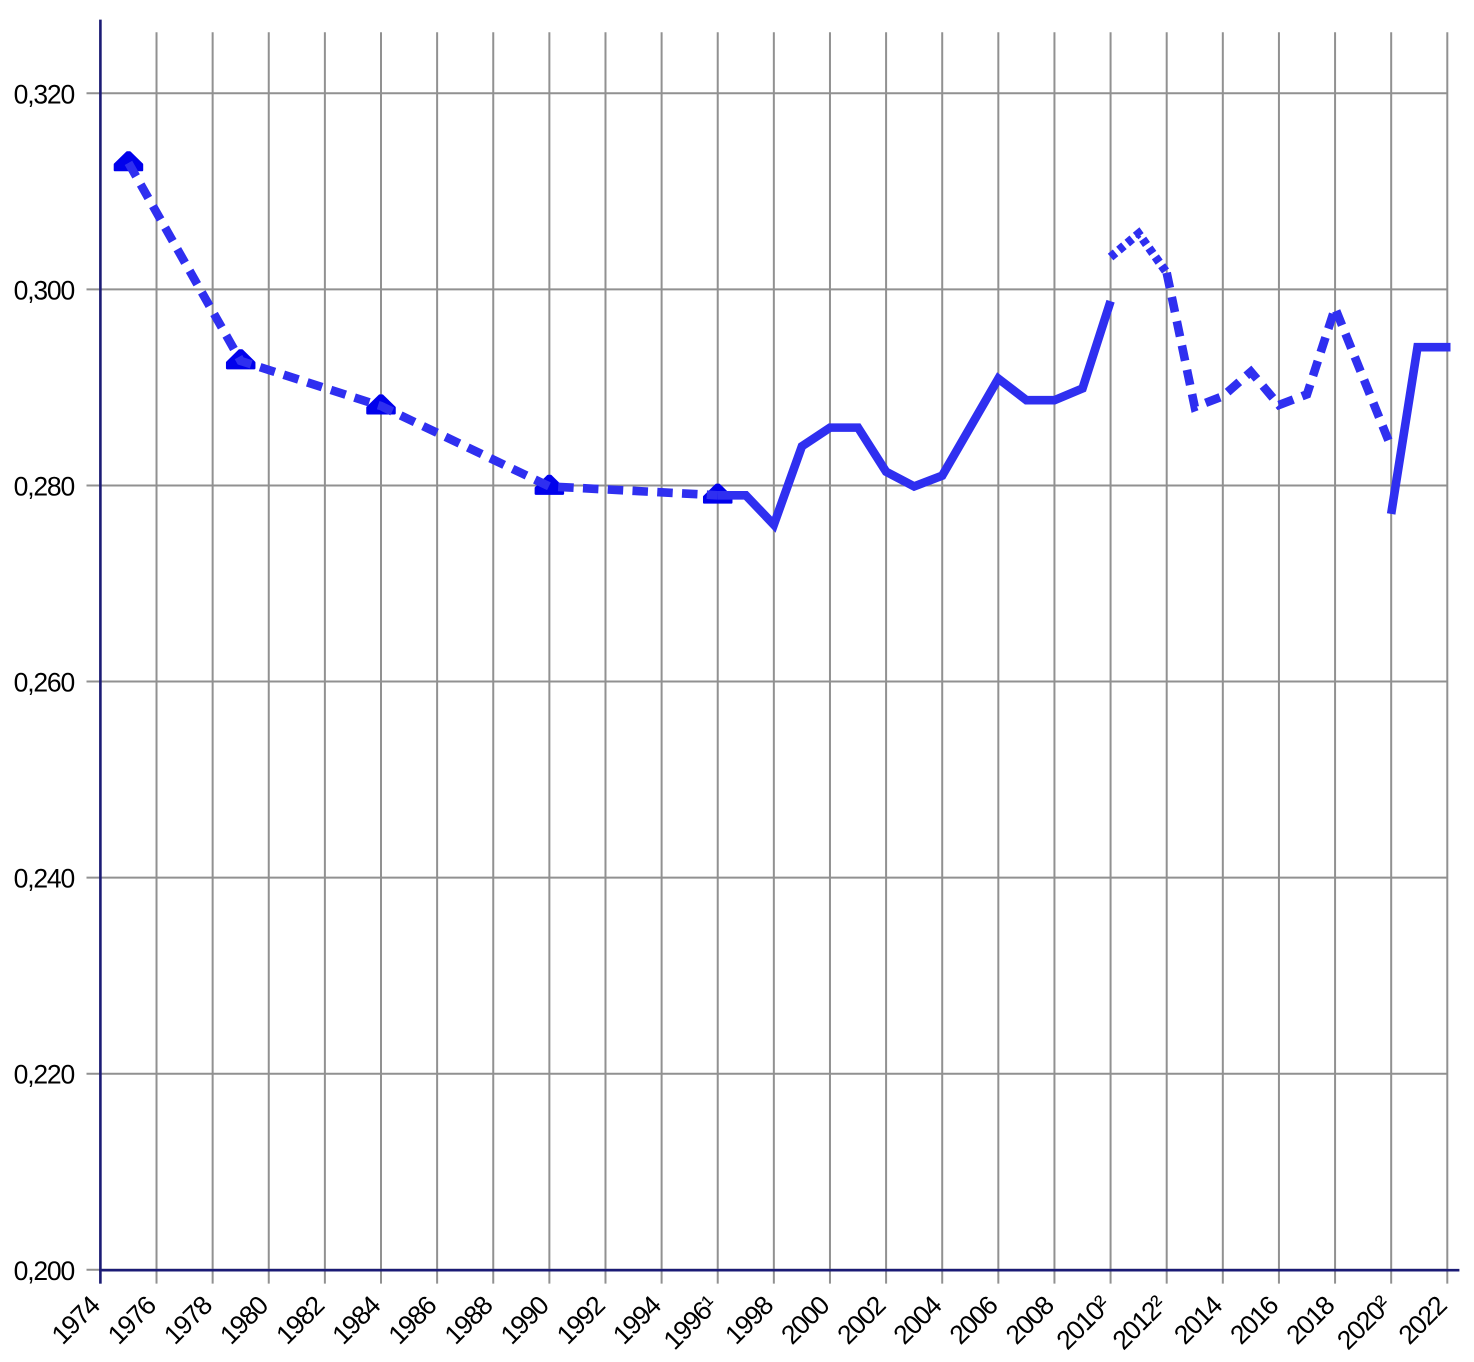 The height and width of the screenshot is (1362, 1474). What do you see at coordinates (44, 1075) in the screenshot?
I see `svg-text: 0,220` at bounding box center [44, 1075].